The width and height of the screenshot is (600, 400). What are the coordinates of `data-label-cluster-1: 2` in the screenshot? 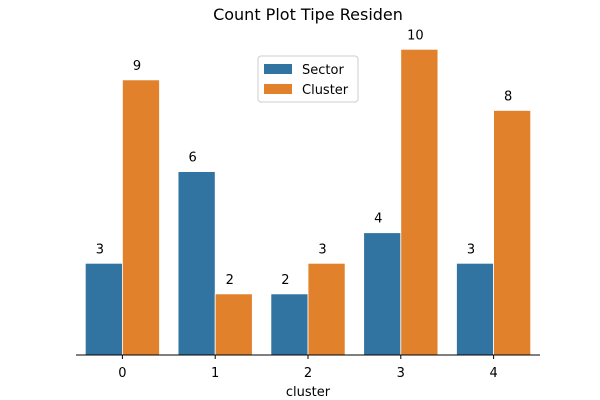 It's located at (230, 280).